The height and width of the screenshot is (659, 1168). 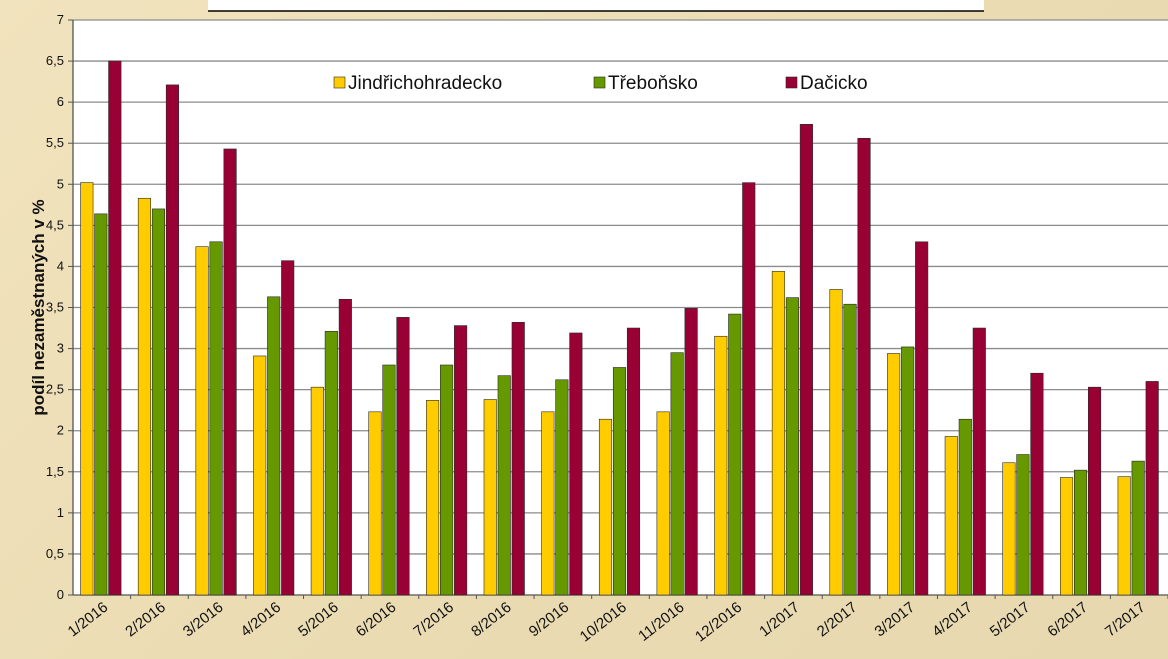 I want to click on legend-label: Třeboňsko, so click(x=653, y=83).